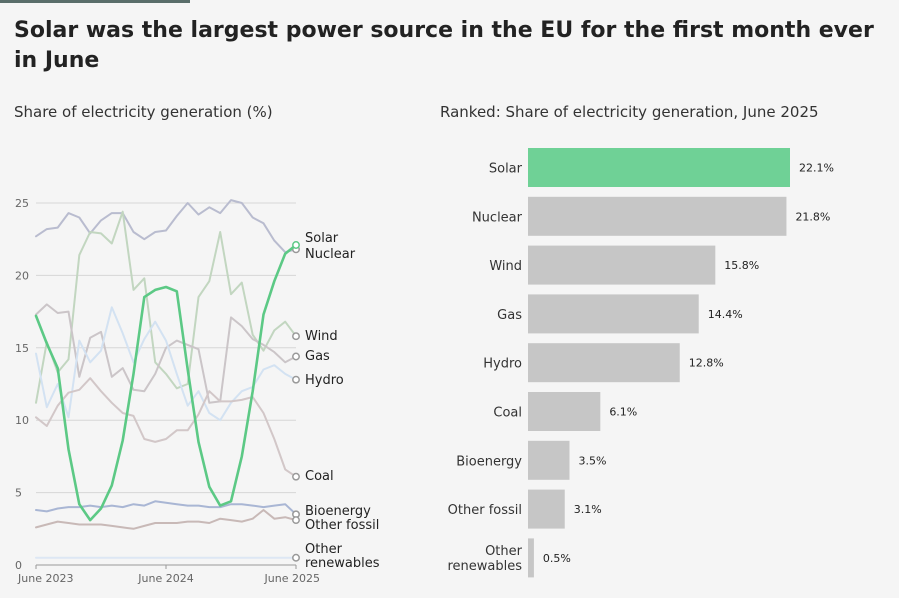 The width and height of the screenshot is (899, 598). Describe the element at coordinates (505, 266) in the screenshot. I see `bar-label-wind: Wind` at that location.